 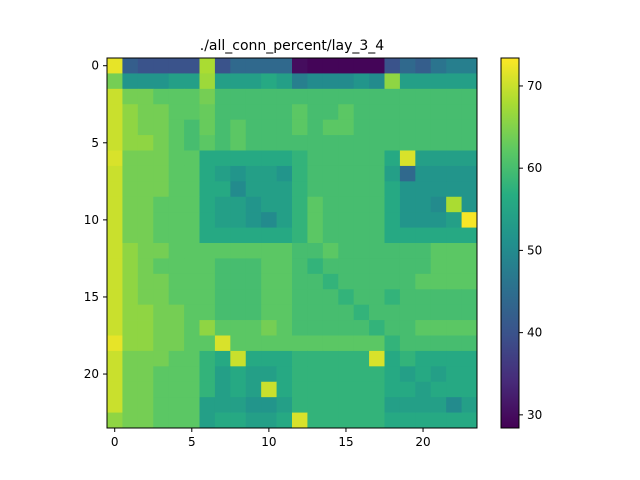 I want to click on y-tick-label: 0, so click(x=95, y=66).